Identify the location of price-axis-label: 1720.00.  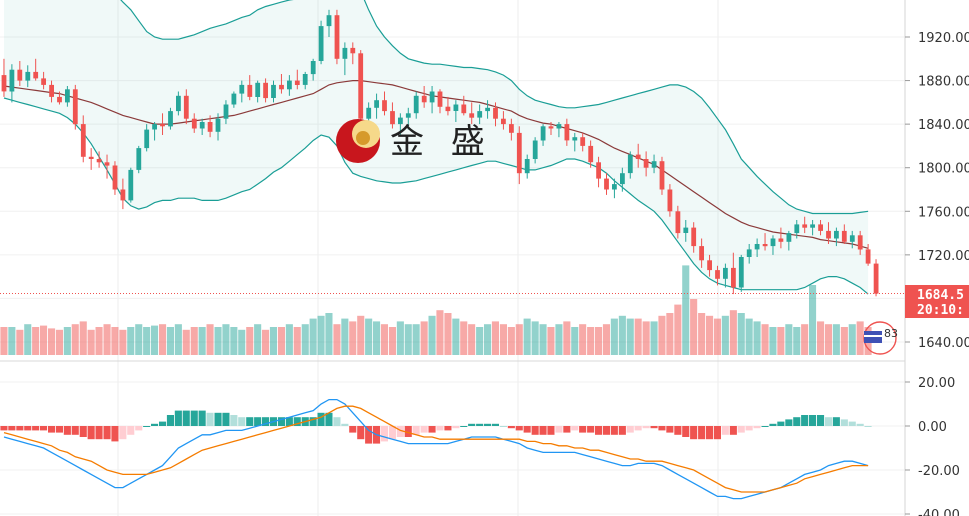
(943, 256).